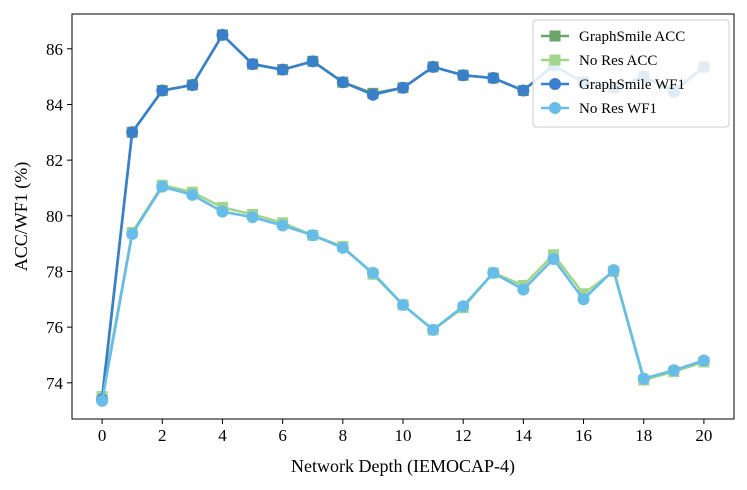  What do you see at coordinates (21, 217) in the screenshot?
I see `y-axis-label: ACC/WF1 (%)` at bounding box center [21, 217].